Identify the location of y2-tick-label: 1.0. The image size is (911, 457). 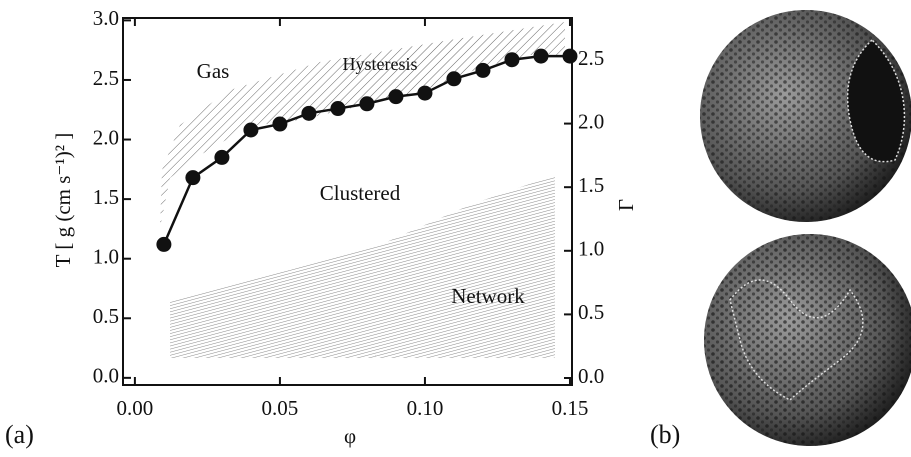
(591, 249).